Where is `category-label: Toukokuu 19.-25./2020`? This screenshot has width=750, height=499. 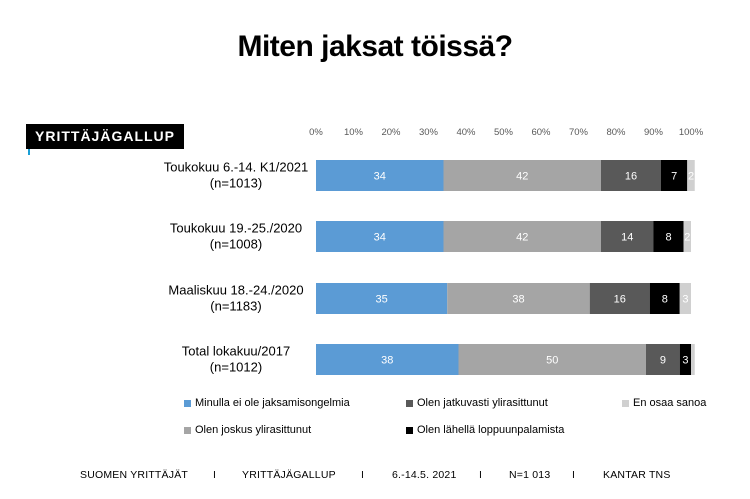 category-label: Toukokuu 19.-25./2020 is located at coordinates (236, 228).